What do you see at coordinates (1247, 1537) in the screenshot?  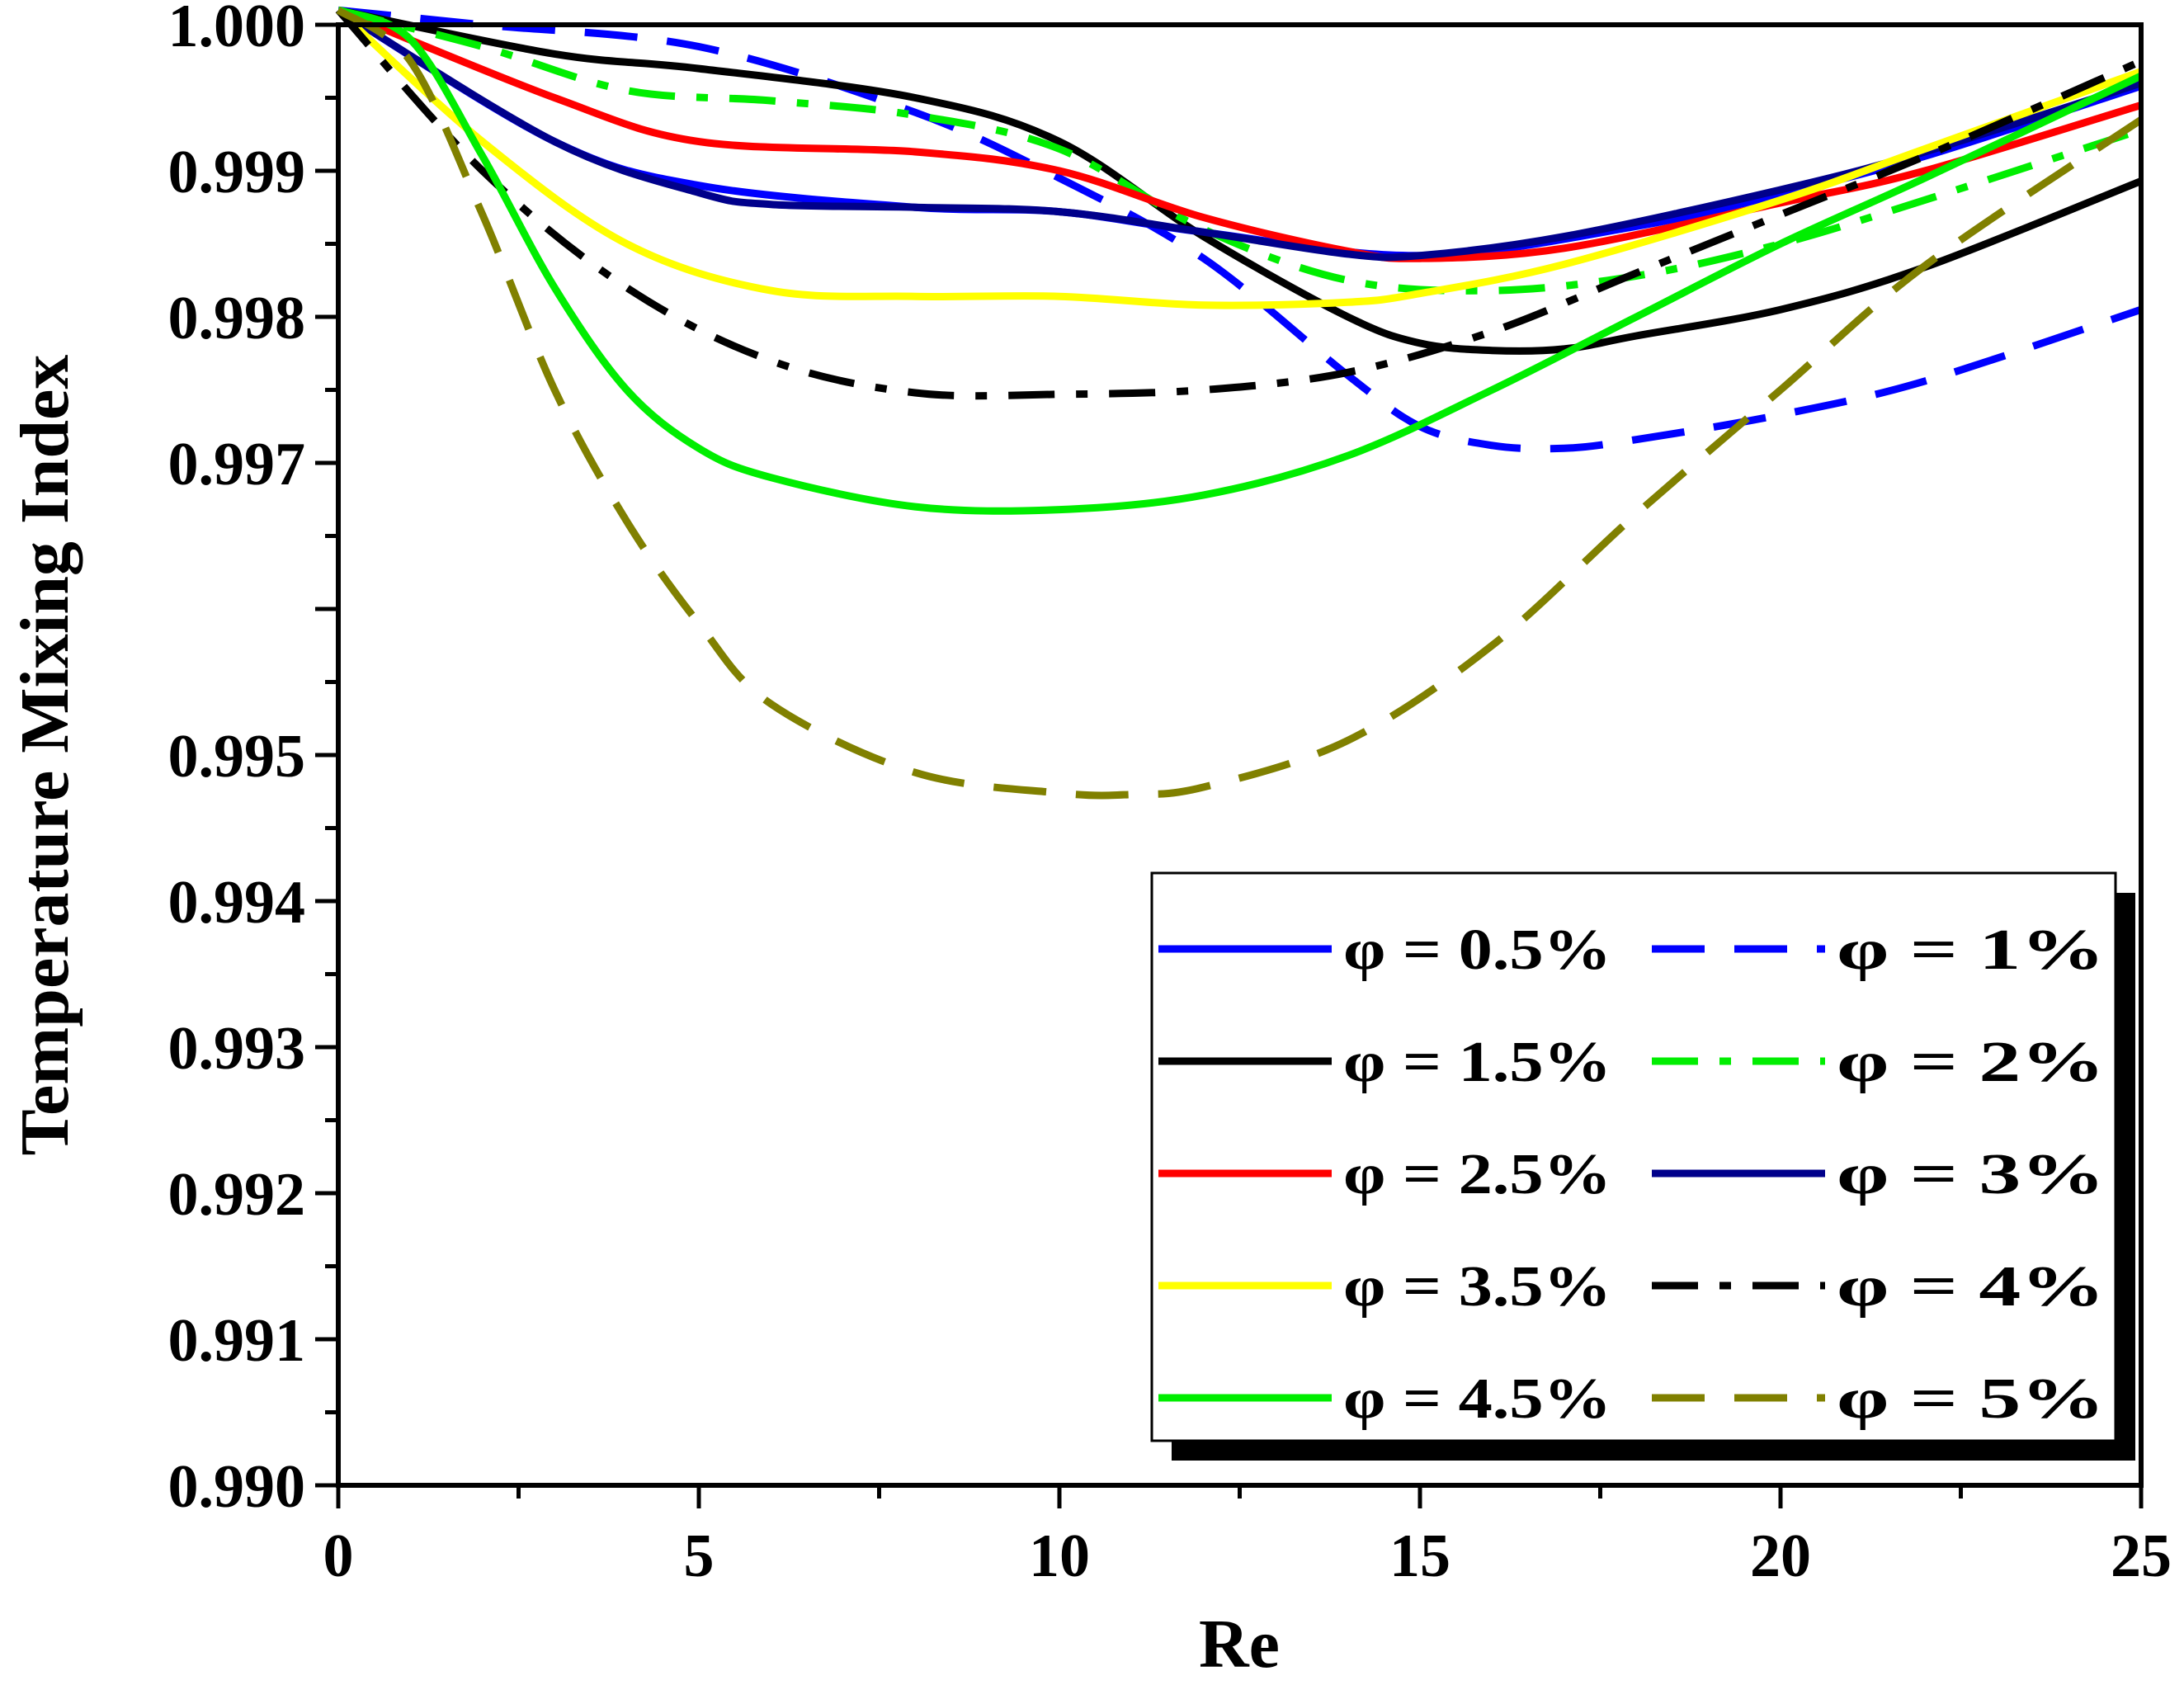 I see `x-axis-ticks: 0 5 10 15 20 25` at bounding box center [1247, 1537].